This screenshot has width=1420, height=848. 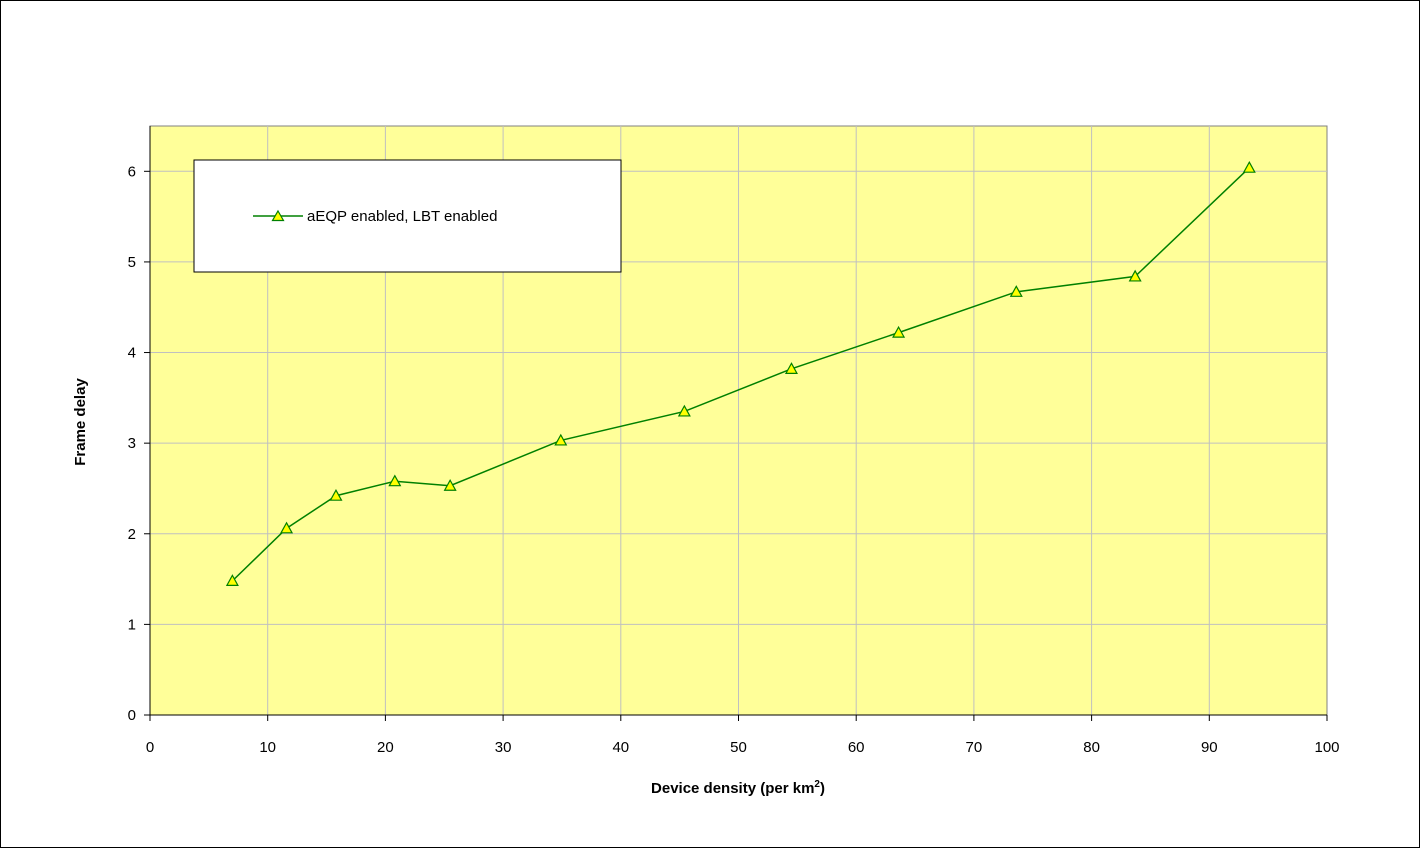 What do you see at coordinates (132, 353) in the screenshot?
I see `y-tick-label: 4` at bounding box center [132, 353].